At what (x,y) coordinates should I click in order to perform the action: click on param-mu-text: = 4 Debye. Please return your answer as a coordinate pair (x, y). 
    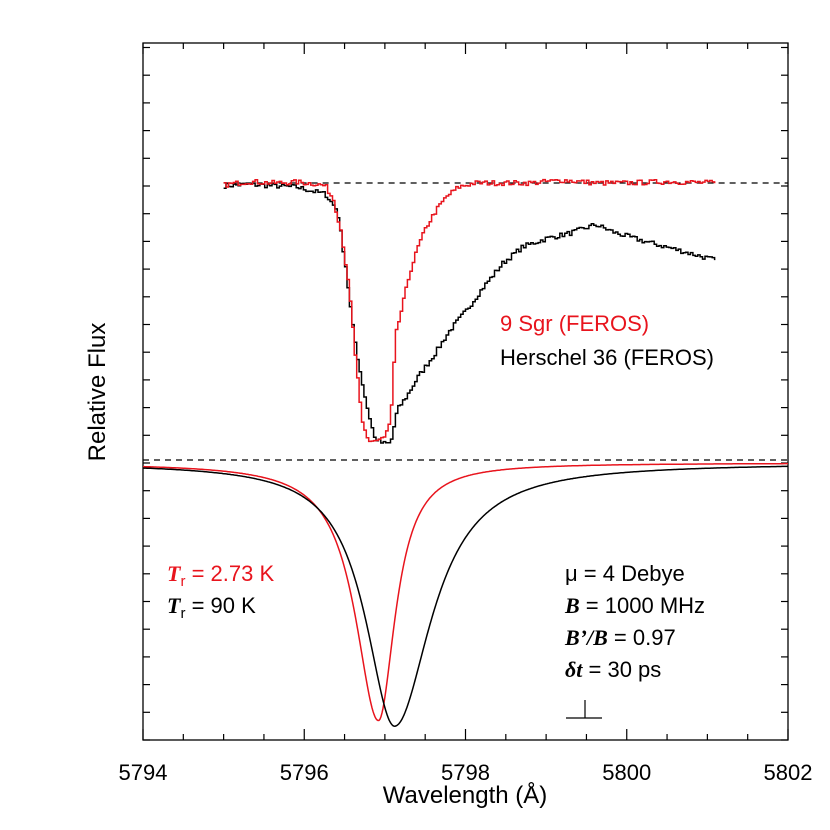
    Looking at the image, I should click on (631, 573).